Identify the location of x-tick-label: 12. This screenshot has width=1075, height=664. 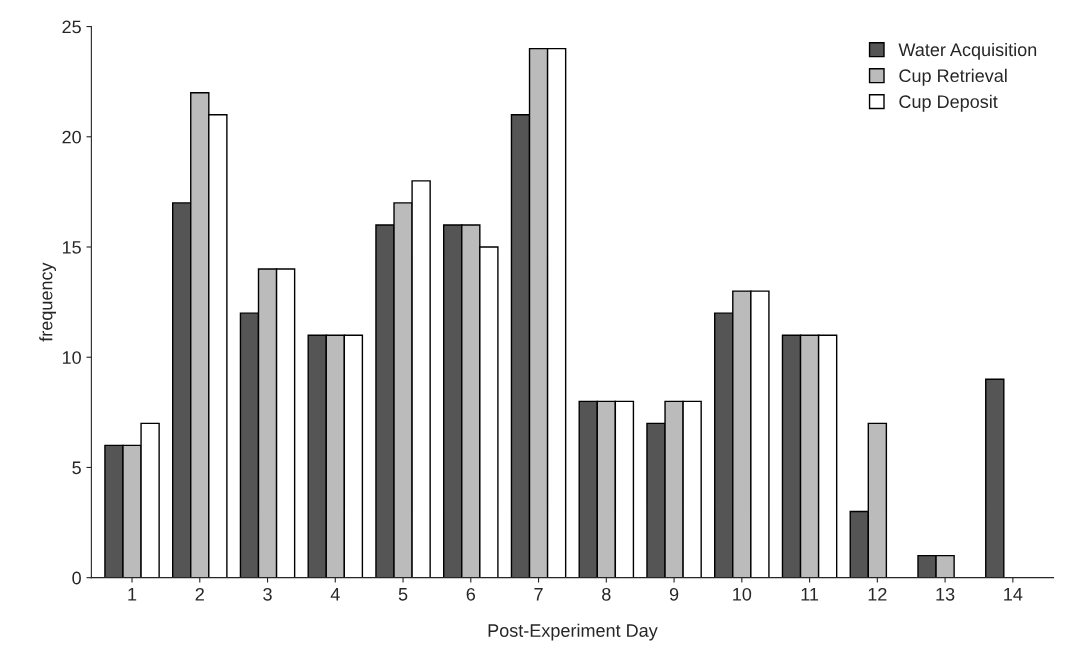
(877, 594).